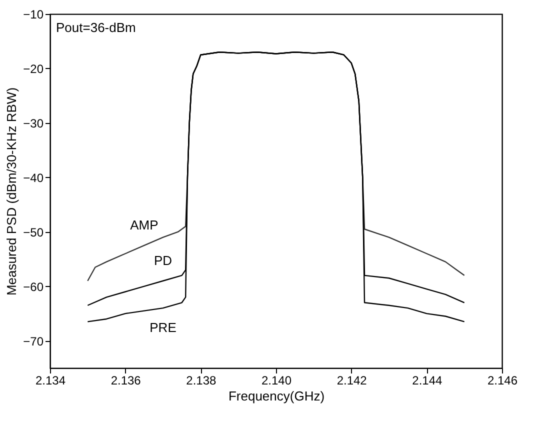 The height and width of the screenshot is (421, 547). What do you see at coordinates (33, 15) in the screenshot?
I see `y-tick-label: −10` at bounding box center [33, 15].